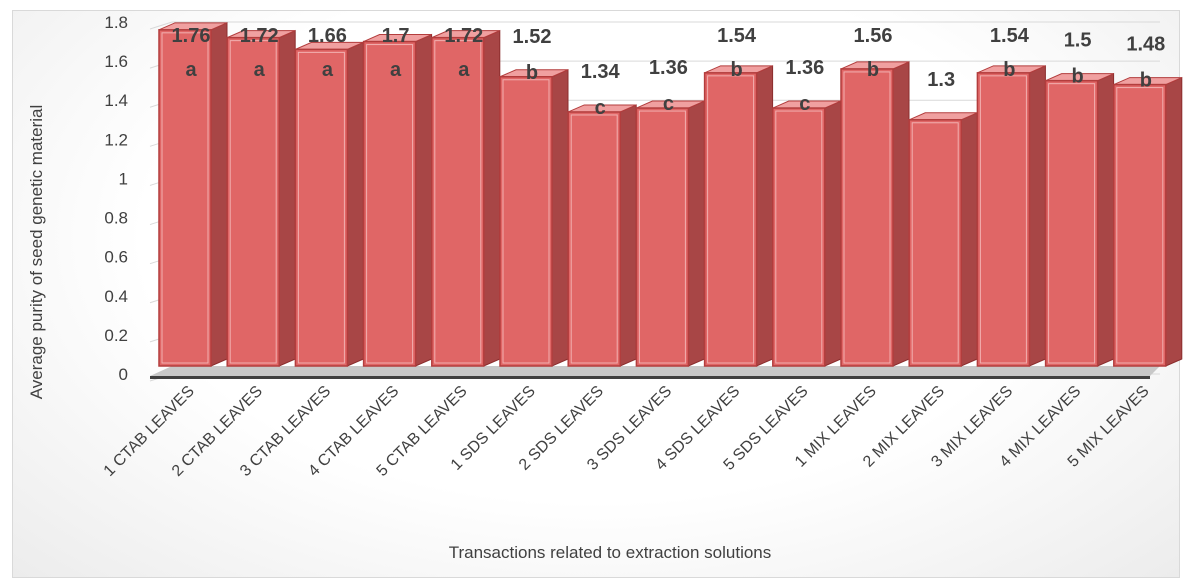 This screenshot has width=1192, height=583. I want to click on gridline-side, so click(161, 25).